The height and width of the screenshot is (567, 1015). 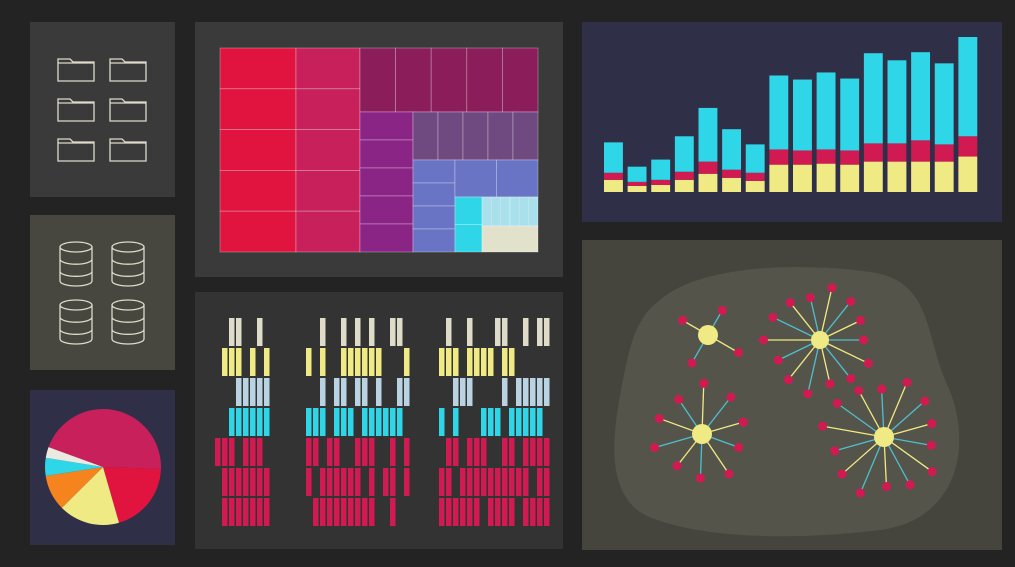 What do you see at coordinates (791, 114) in the screenshot?
I see `stacked-bar-chart` at bounding box center [791, 114].